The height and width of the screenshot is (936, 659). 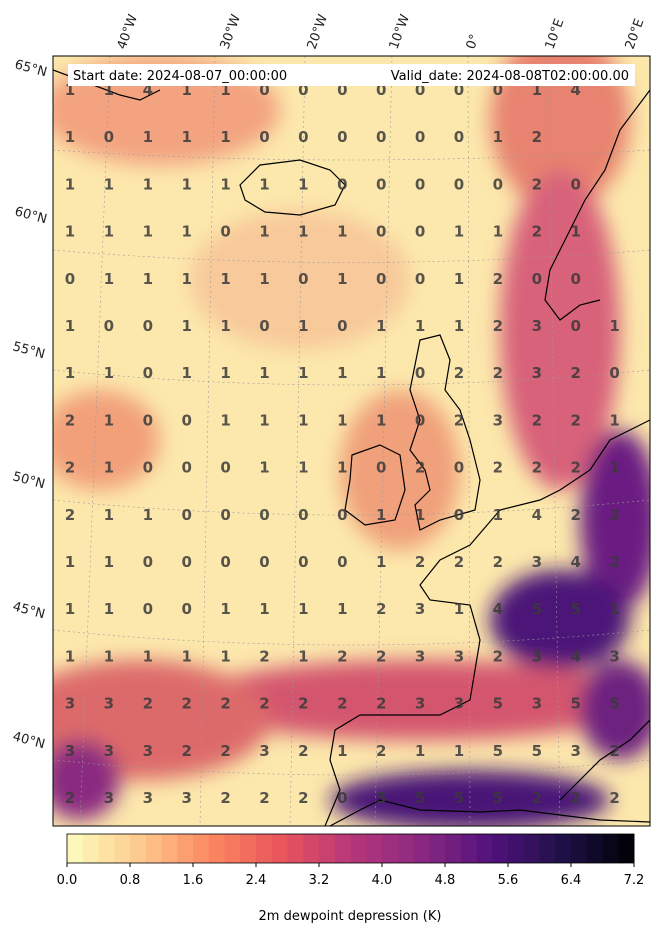 What do you see at coordinates (508, 880) in the screenshot?
I see `colorbar-tick-label: 5.6` at bounding box center [508, 880].